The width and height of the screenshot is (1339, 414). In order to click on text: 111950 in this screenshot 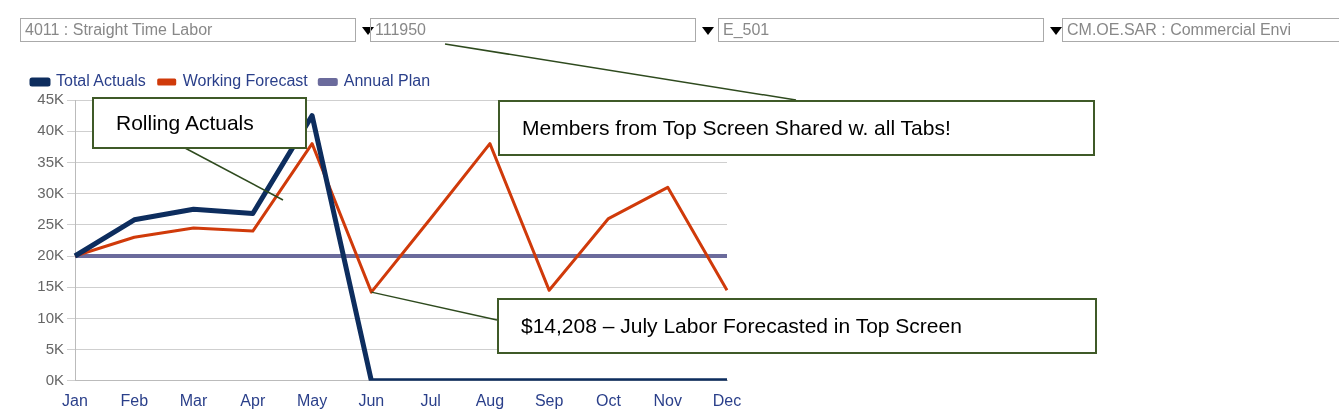, I will do `click(533, 30)`.